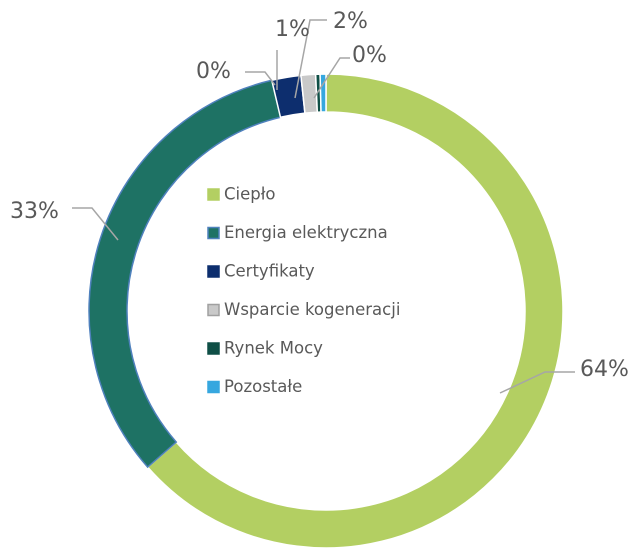  What do you see at coordinates (323, 93) in the screenshot?
I see `donut-slice` at bounding box center [323, 93].